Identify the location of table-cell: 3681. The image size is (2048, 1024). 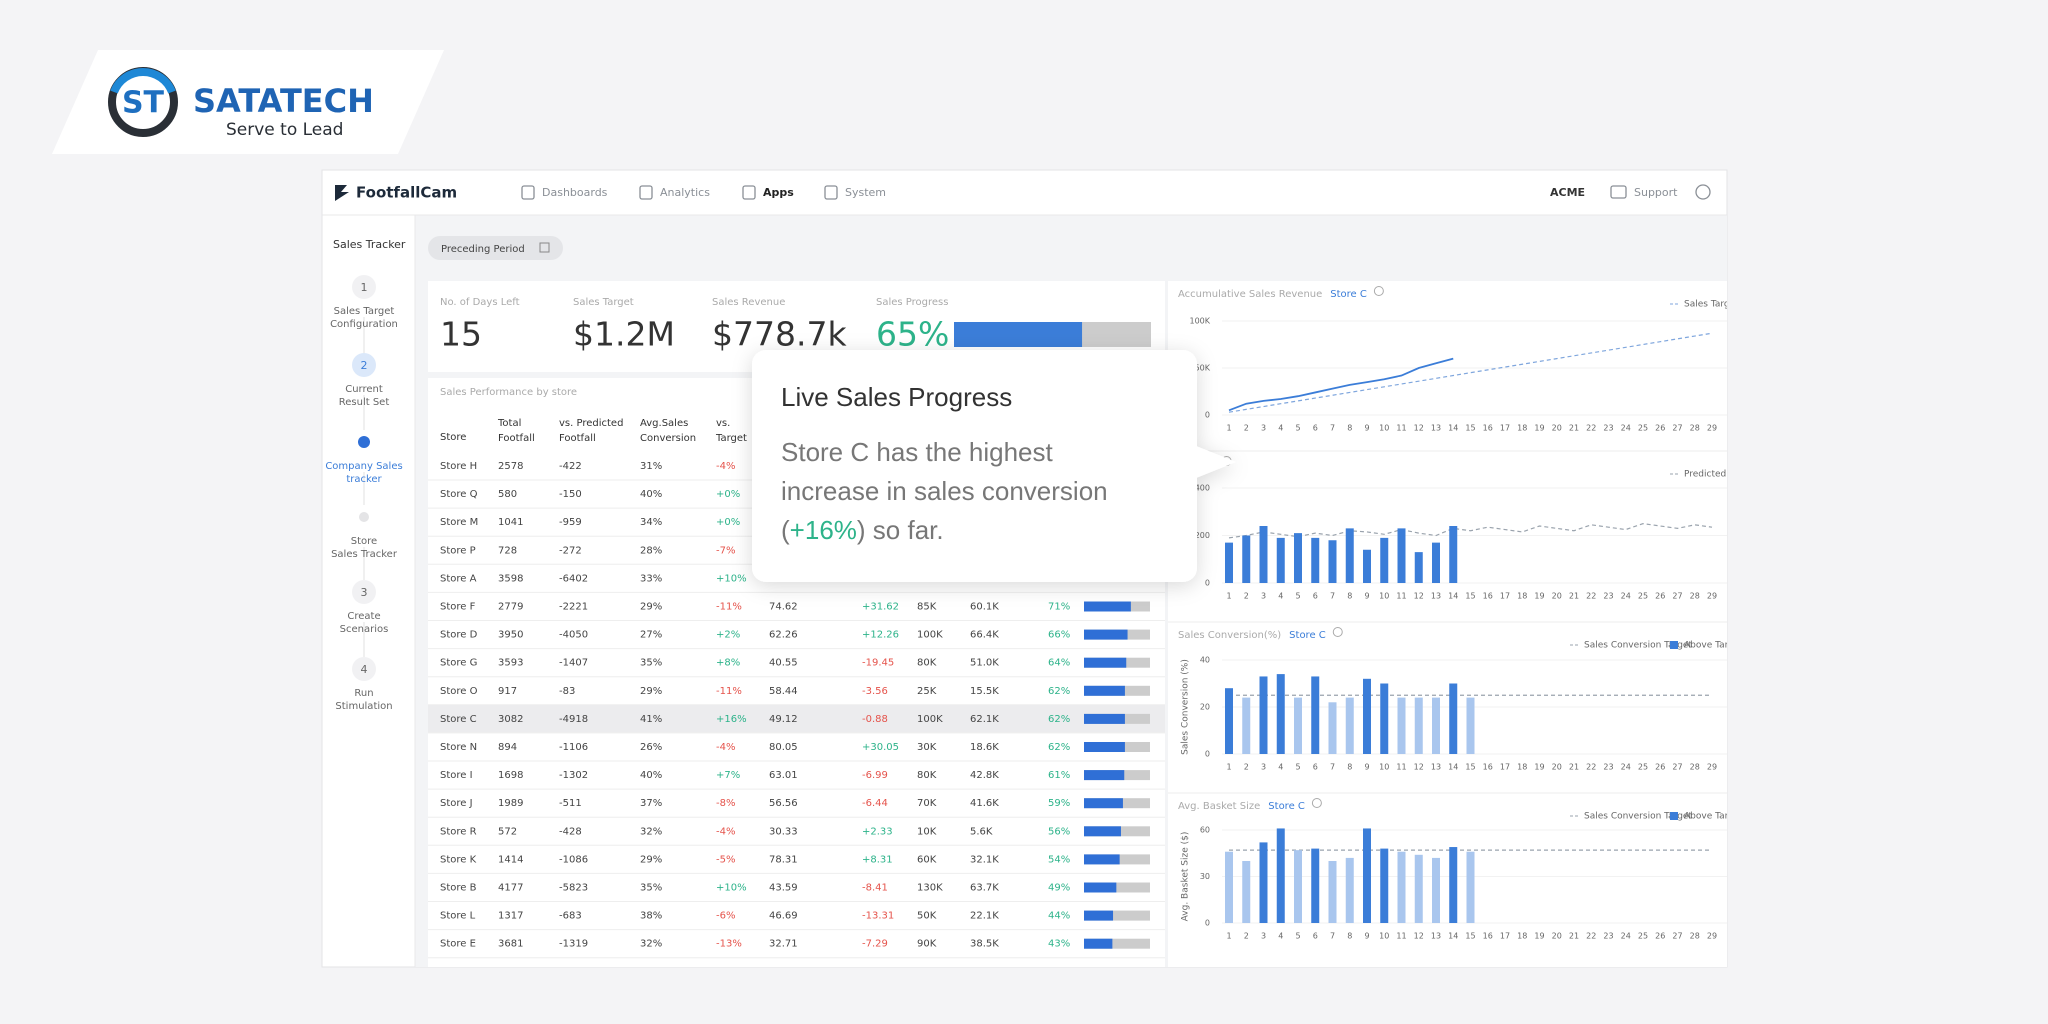
(510, 944).